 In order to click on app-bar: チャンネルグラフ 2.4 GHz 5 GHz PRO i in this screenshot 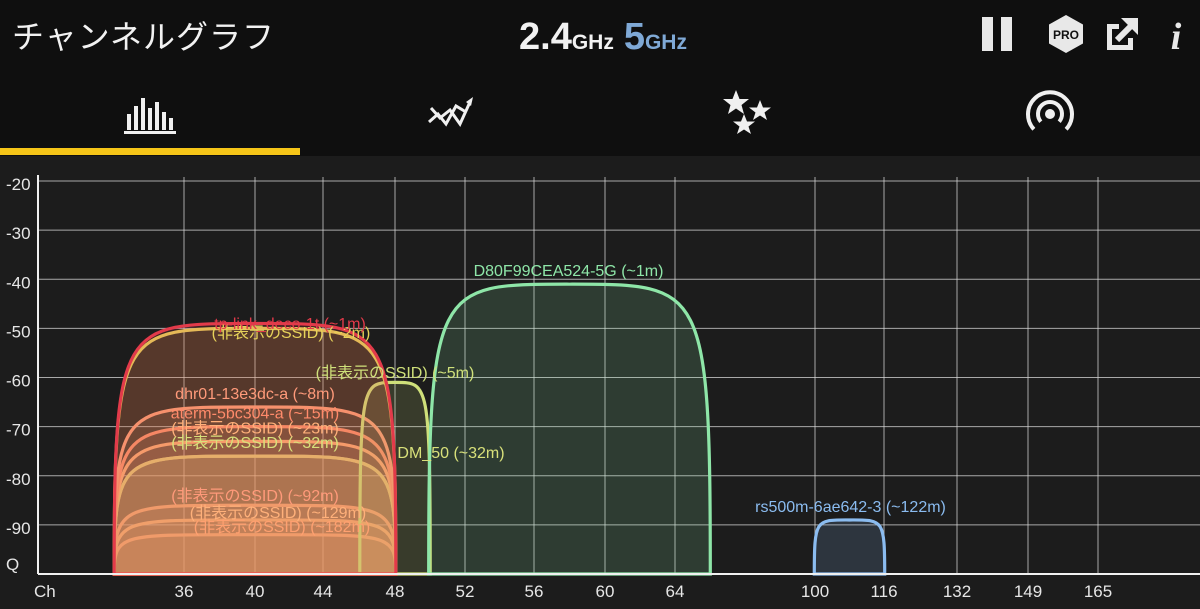, I will do `click(600, 36)`.